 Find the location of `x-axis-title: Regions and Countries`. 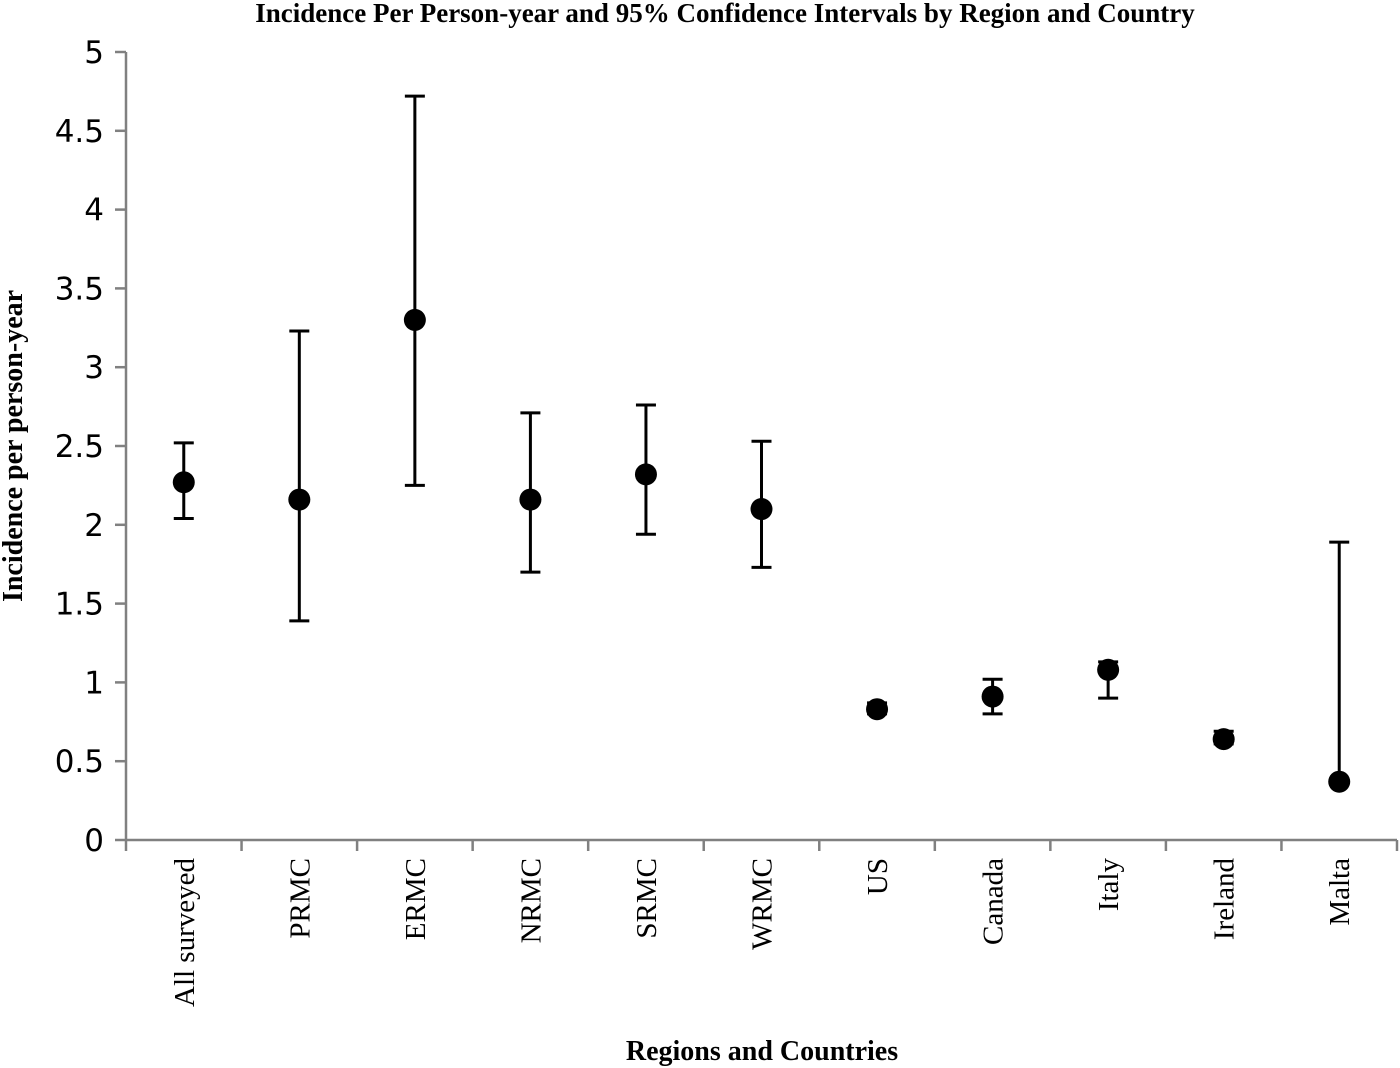

x-axis-title: Regions and Countries is located at coordinates (762, 1051).